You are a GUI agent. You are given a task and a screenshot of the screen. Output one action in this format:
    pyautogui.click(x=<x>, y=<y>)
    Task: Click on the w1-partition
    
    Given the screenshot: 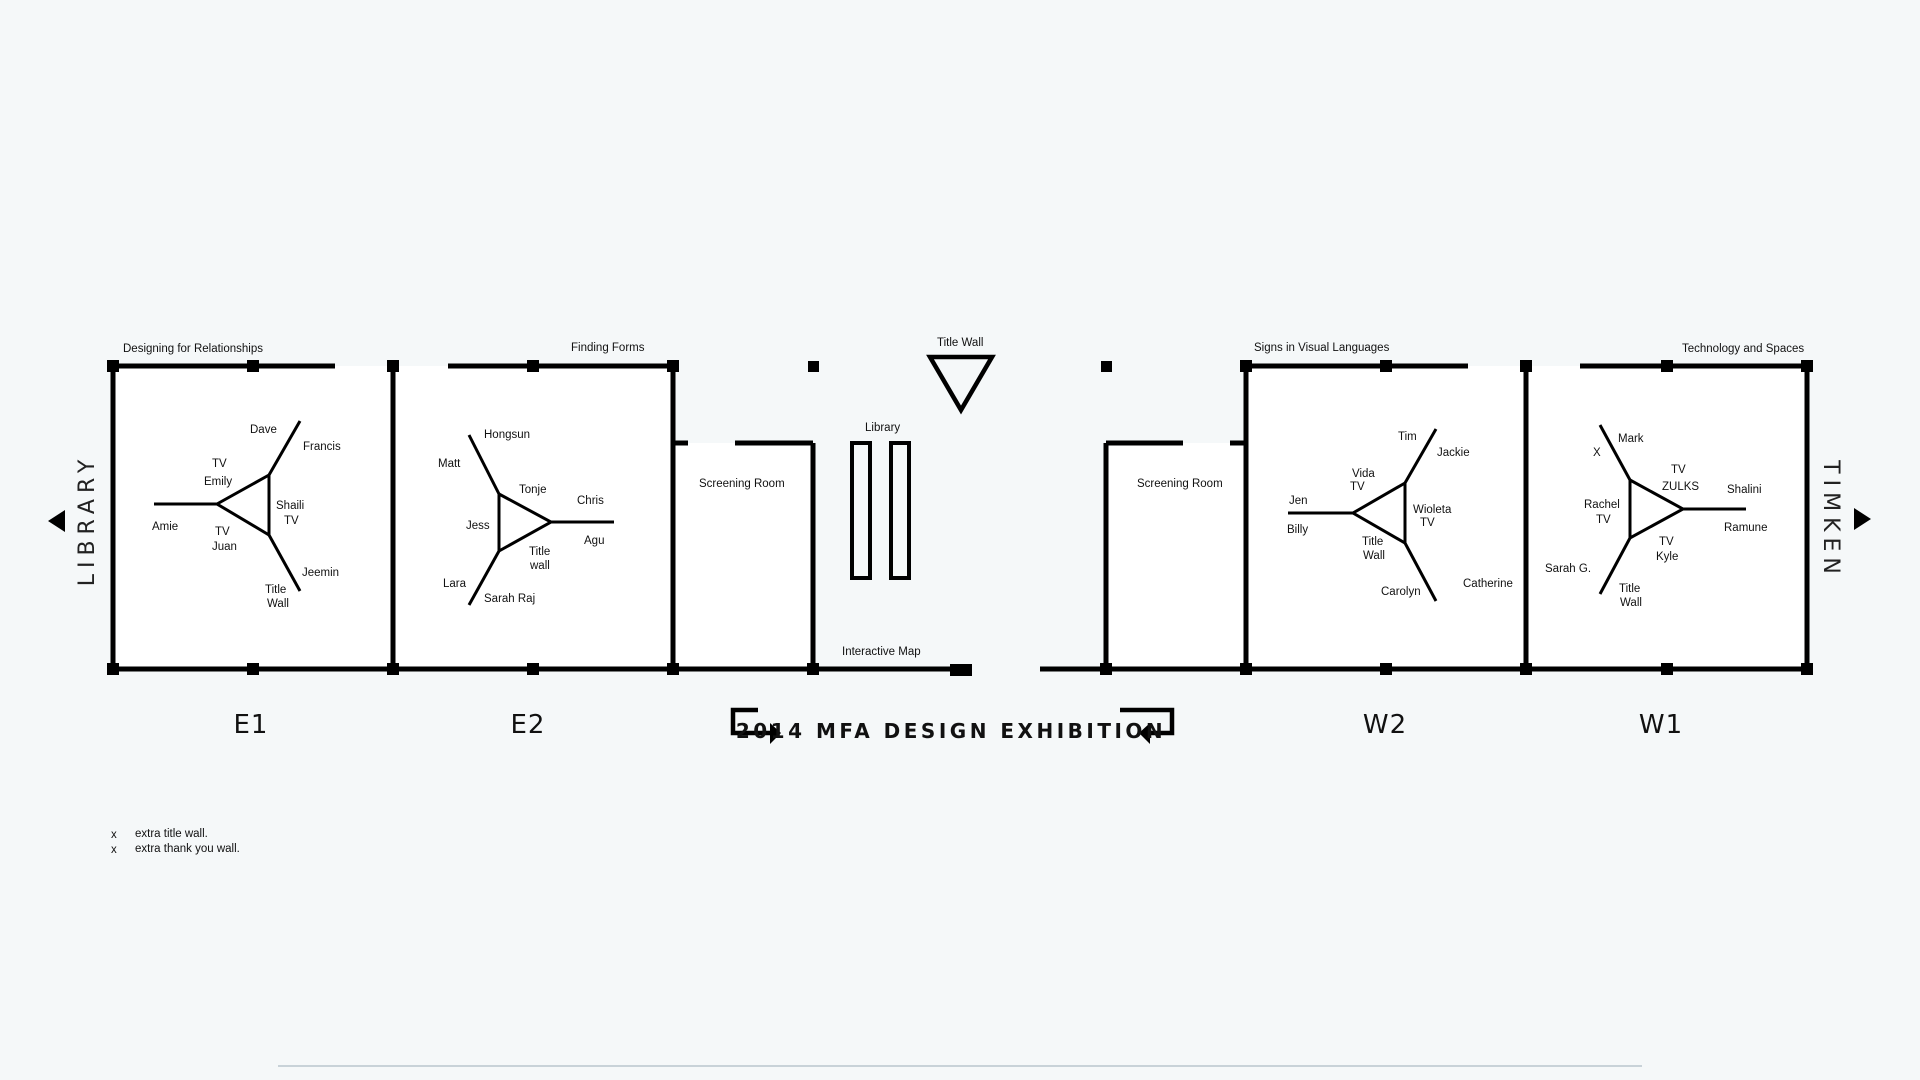 What is the action you would take?
    pyautogui.click(x=1672, y=509)
    